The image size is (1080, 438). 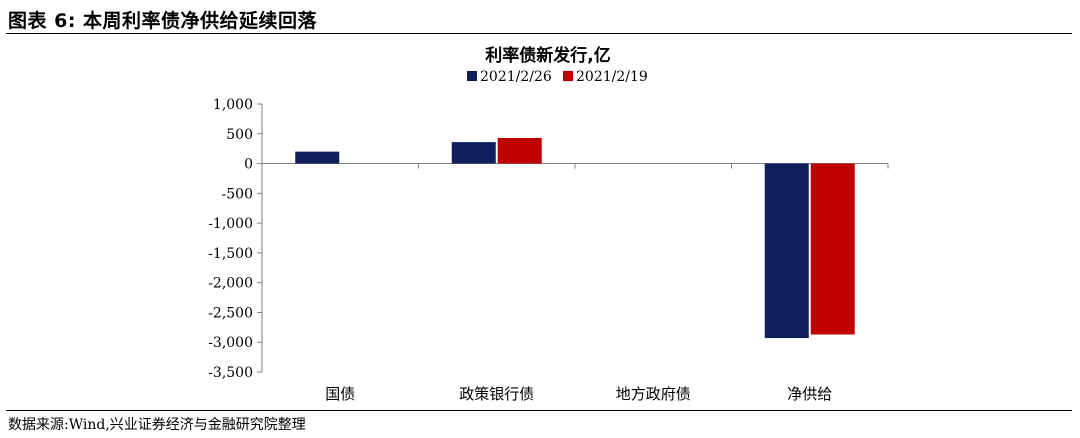 What do you see at coordinates (653, 394) in the screenshot?
I see `x-category-label: 地方政府债` at bounding box center [653, 394].